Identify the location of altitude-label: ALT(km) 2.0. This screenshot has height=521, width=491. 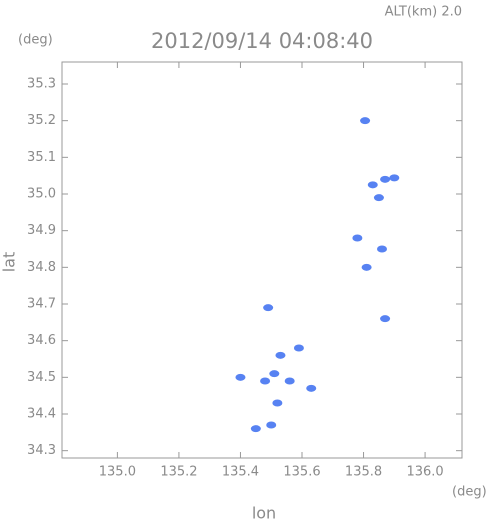
(423, 12).